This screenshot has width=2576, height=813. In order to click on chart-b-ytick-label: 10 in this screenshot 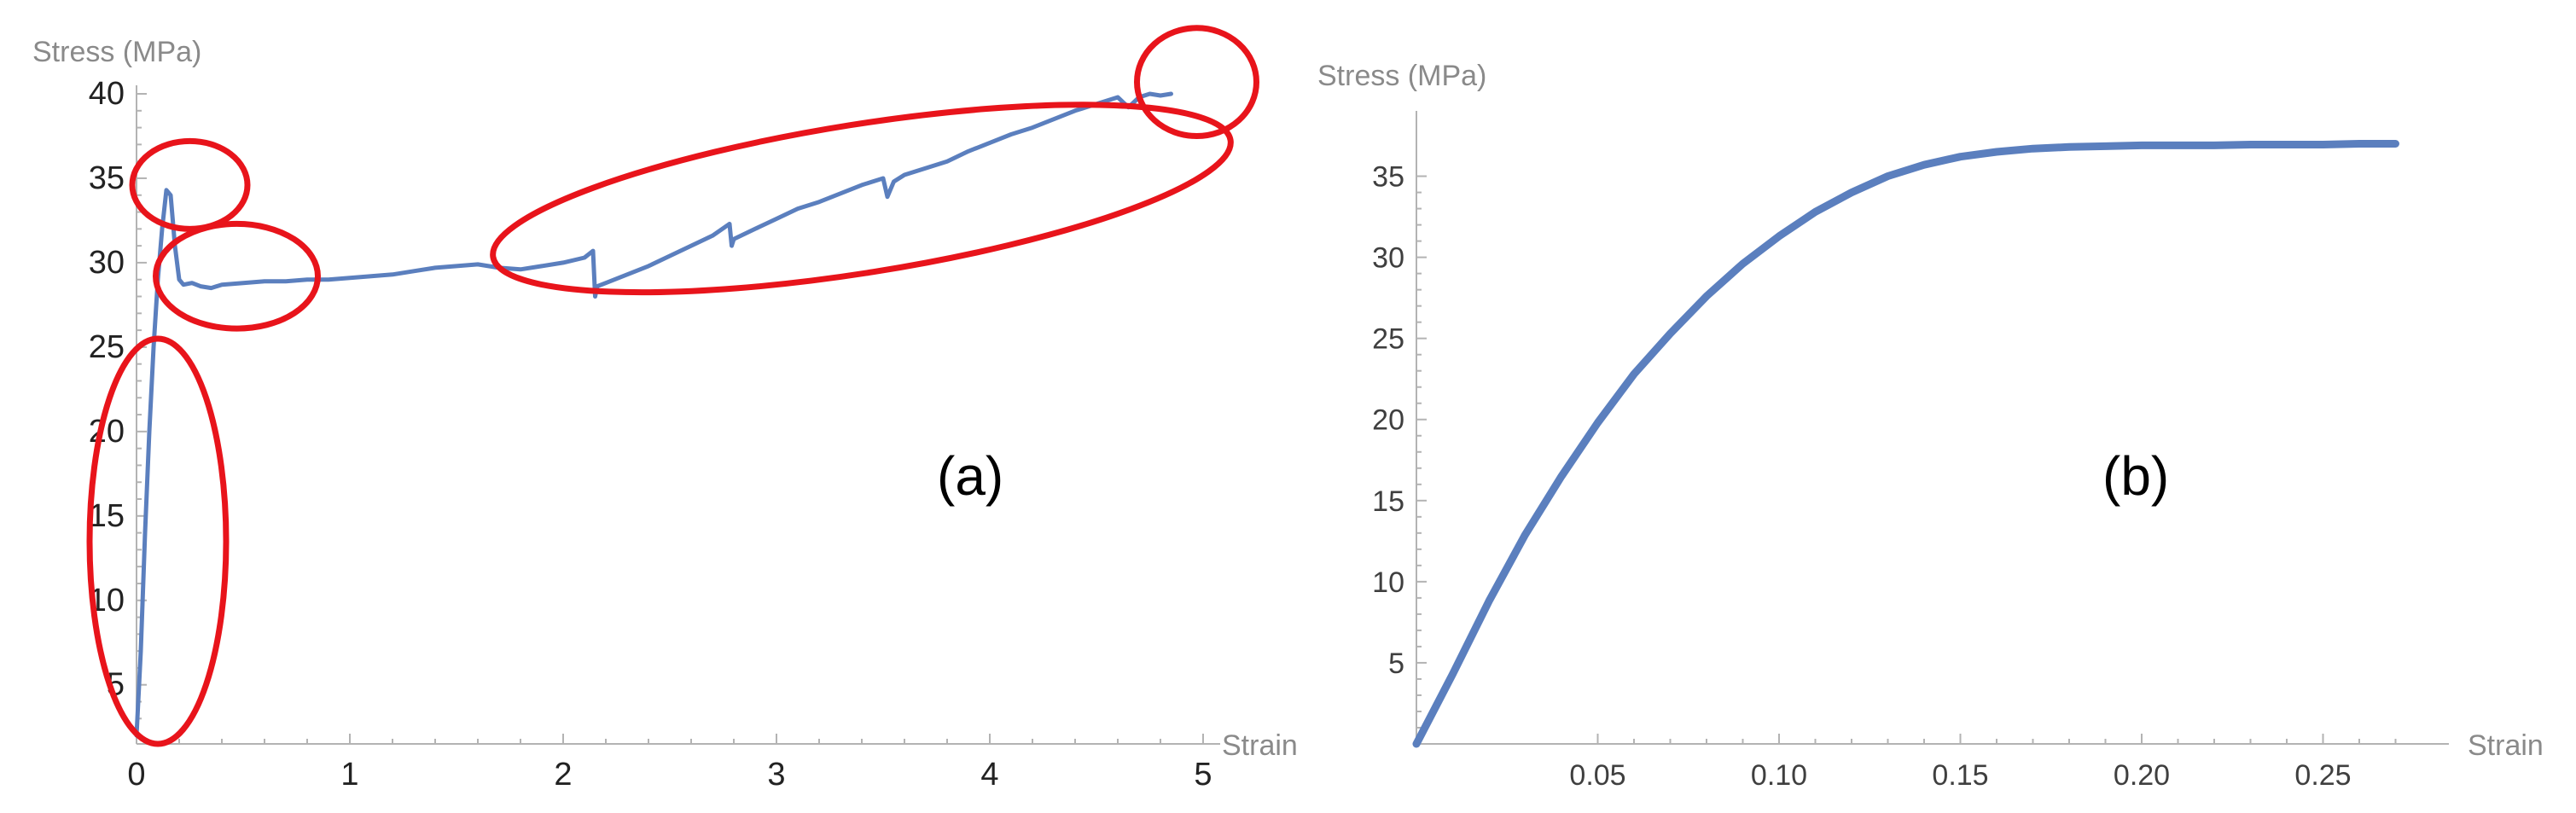, I will do `click(1388, 582)`.